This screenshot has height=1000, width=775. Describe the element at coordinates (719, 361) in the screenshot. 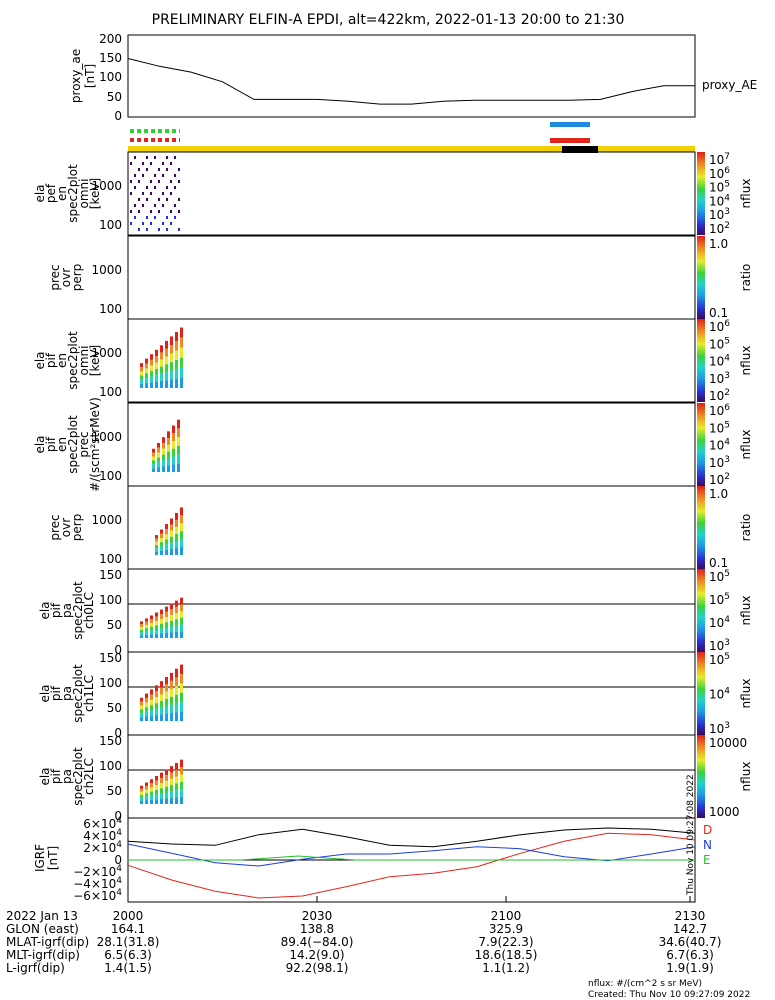

I see `colorbar-tick-pif-2: 10⁴` at that location.